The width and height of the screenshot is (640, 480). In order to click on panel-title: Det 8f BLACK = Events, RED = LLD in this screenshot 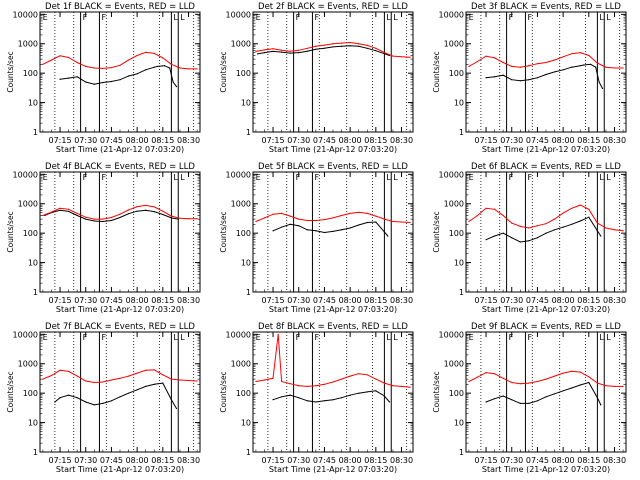, I will do `click(333, 327)`.